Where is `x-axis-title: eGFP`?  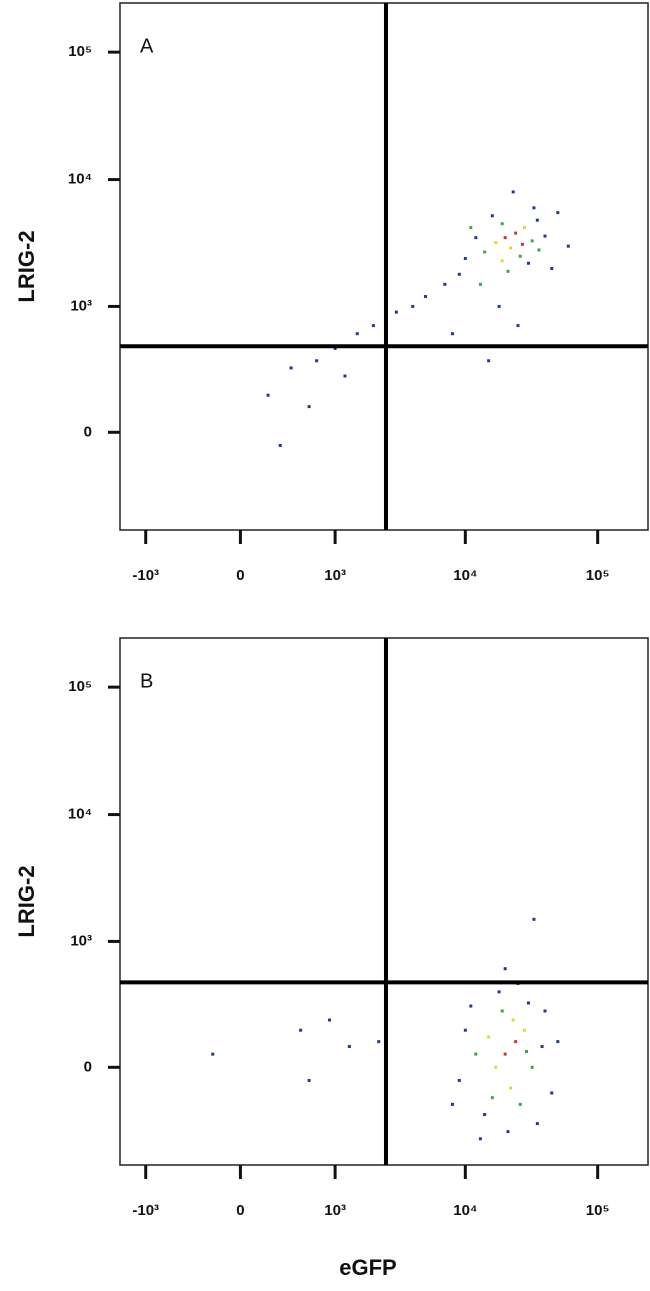
x-axis-title: eGFP is located at coordinates (367, 1267).